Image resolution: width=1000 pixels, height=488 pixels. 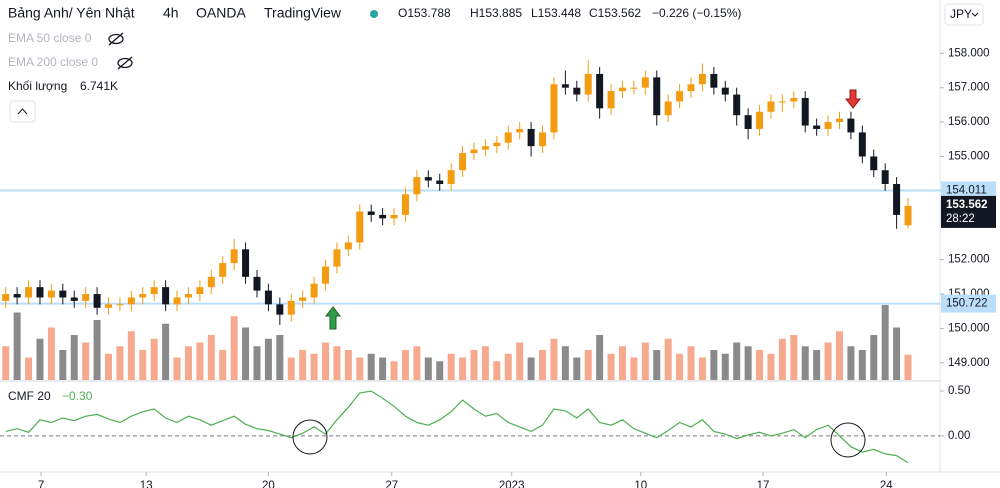 What do you see at coordinates (53, 62) in the screenshot?
I see `ema200: EMA 200 close 0` at bounding box center [53, 62].